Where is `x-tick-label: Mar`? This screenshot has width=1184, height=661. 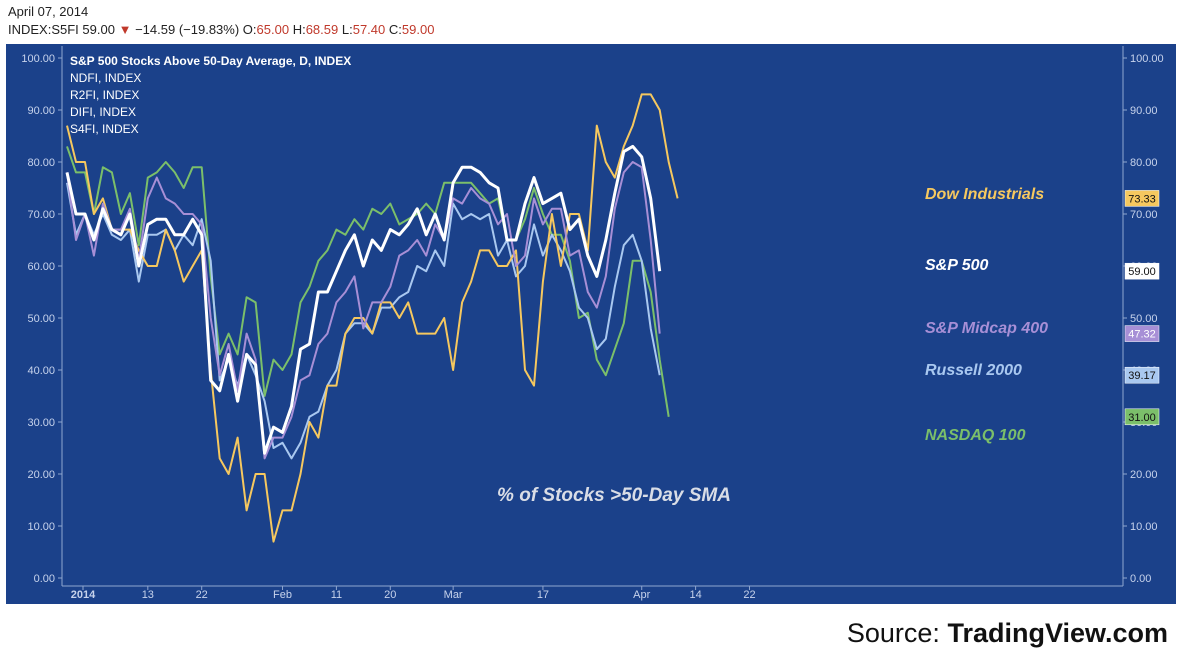 x-tick-label: Mar is located at coordinates (453, 595).